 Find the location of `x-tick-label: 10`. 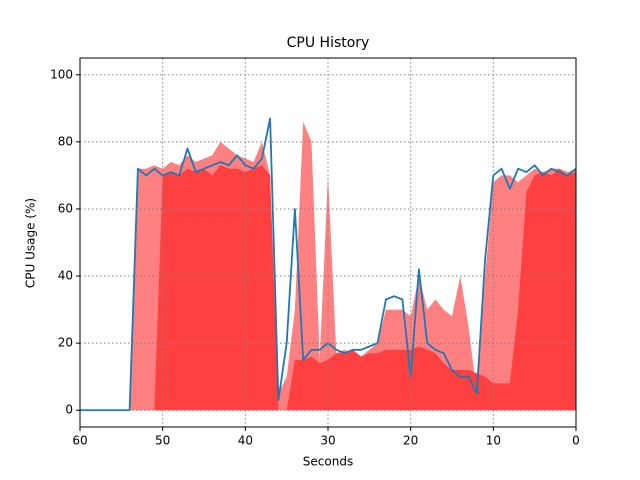

x-tick-label: 10 is located at coordinates (493, 441).